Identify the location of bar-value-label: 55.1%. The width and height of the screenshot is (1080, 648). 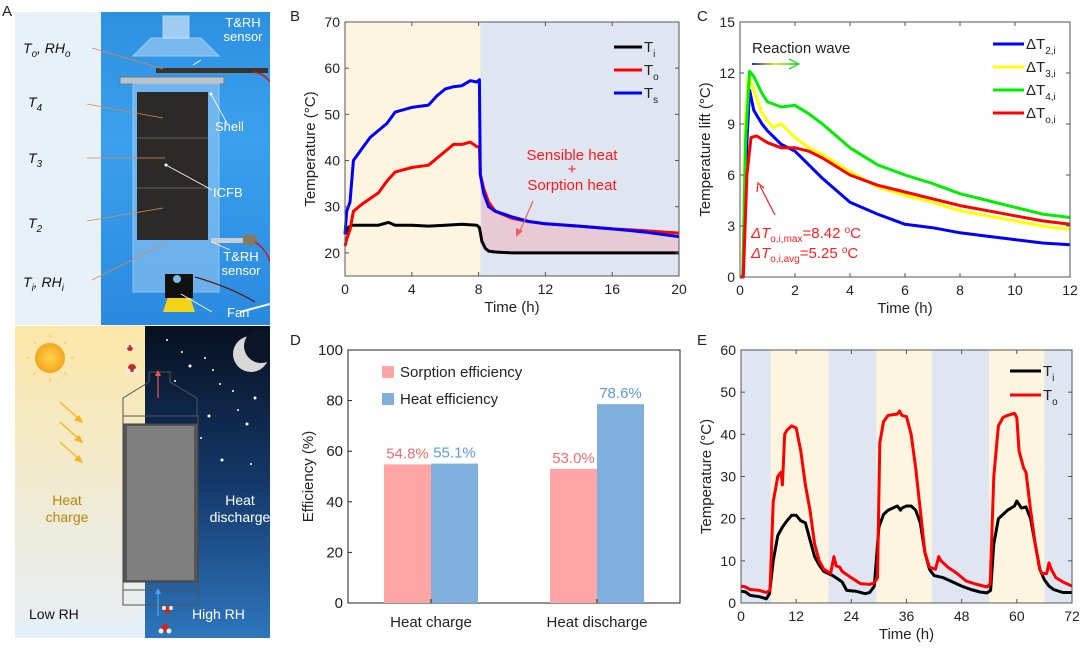
(454, 453).